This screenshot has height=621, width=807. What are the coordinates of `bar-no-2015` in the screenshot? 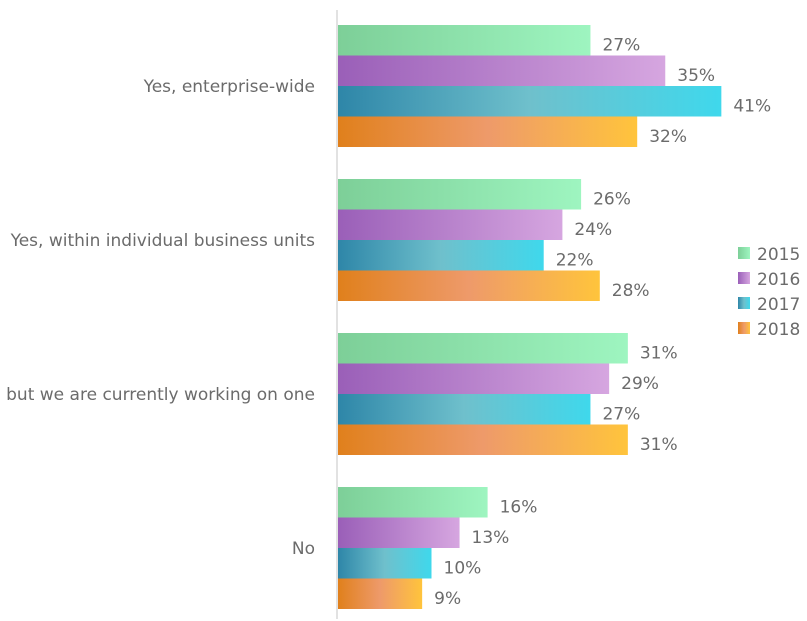 It's located at (413, 502).